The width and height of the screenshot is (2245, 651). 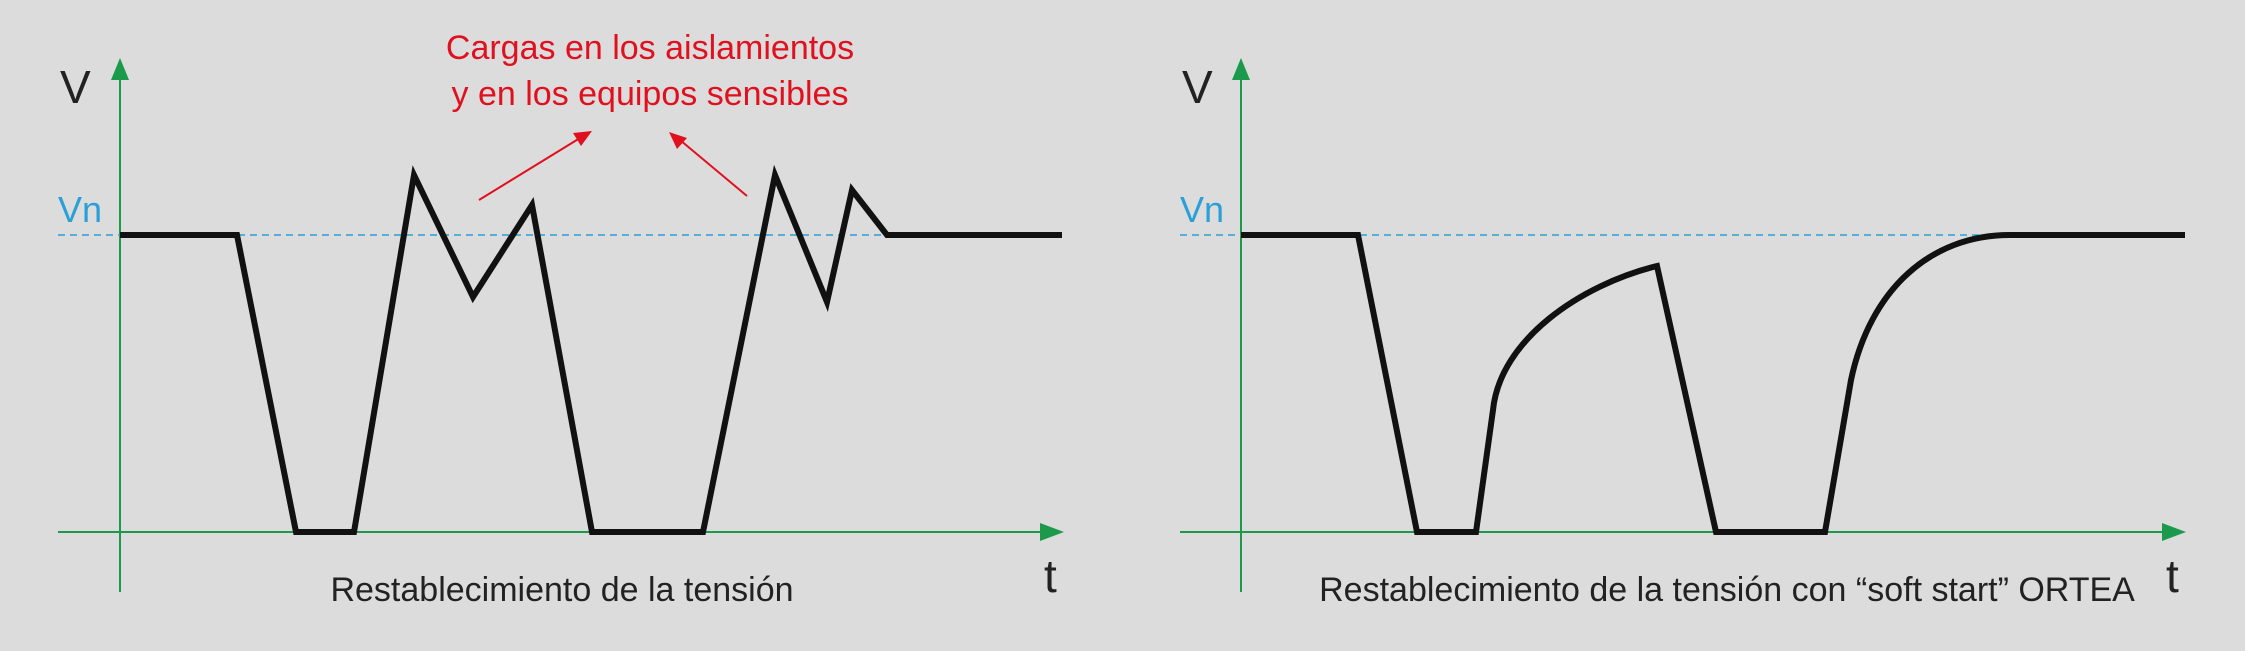 I want to click on left-y-axis-label: V, so click(x=75, y=87).